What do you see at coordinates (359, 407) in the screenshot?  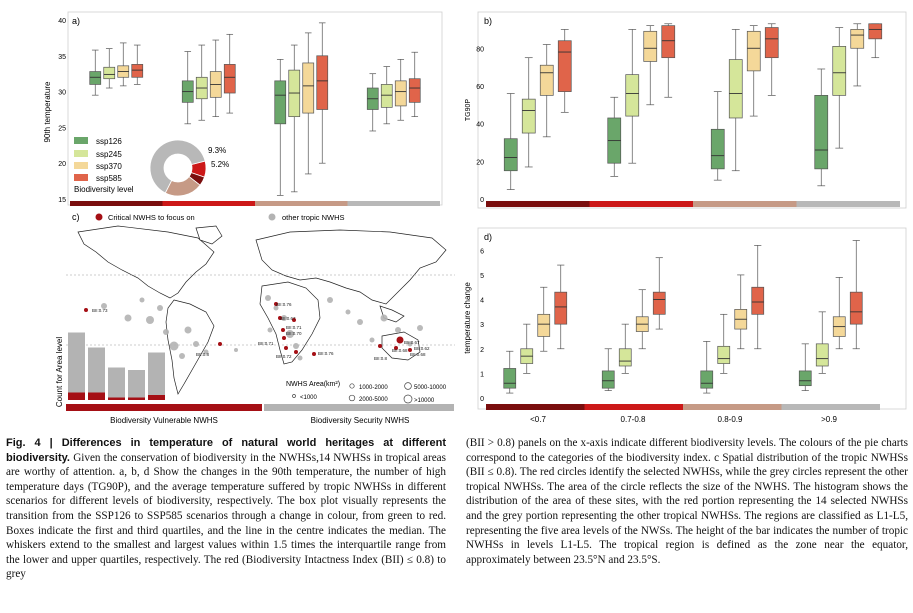 I see `secure-bar` at bounding box center [359, 407].